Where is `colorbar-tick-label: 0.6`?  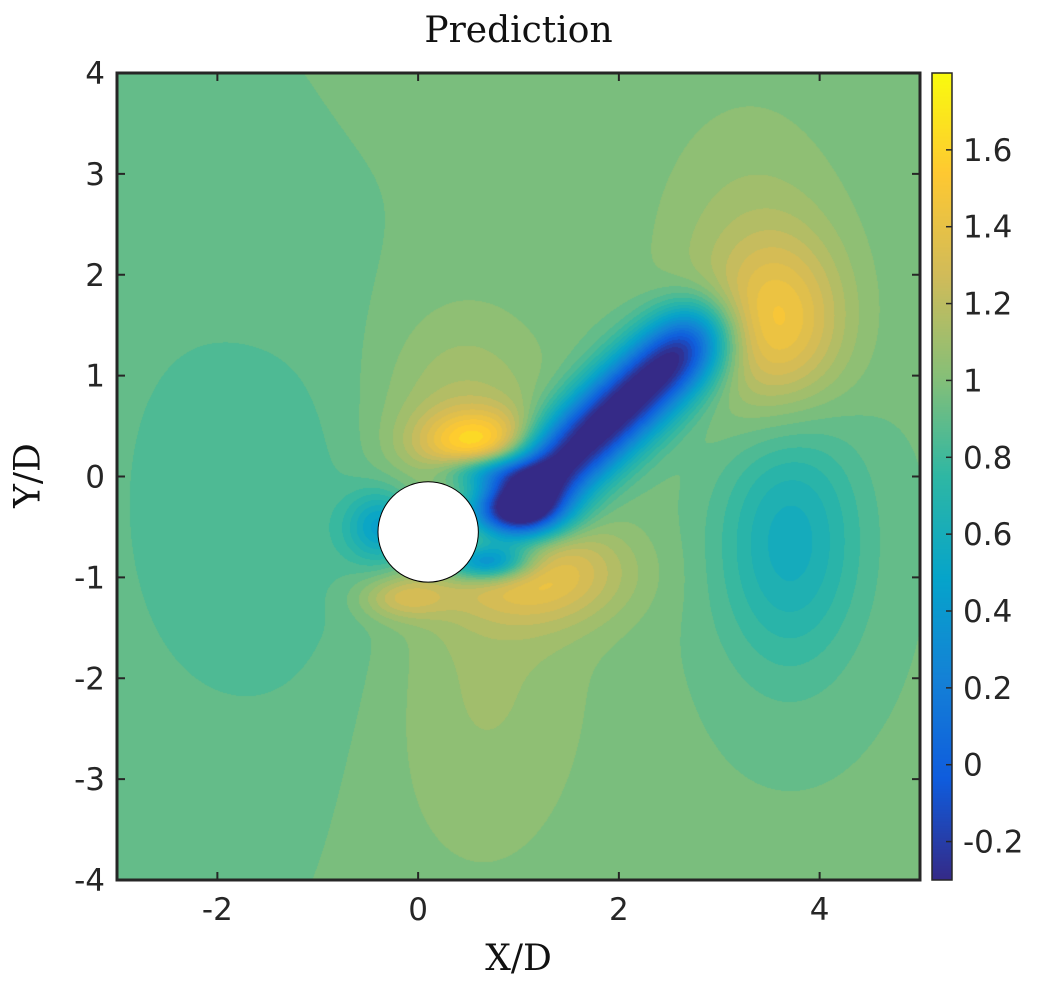 colorbar-tick-label: 0.6 is located at coordinates (987, 535).